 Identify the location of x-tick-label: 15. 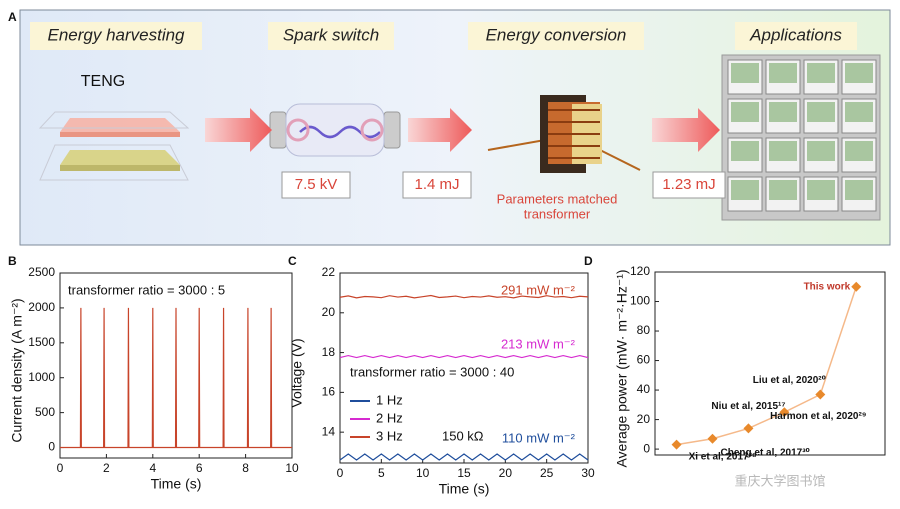
(464, 473).